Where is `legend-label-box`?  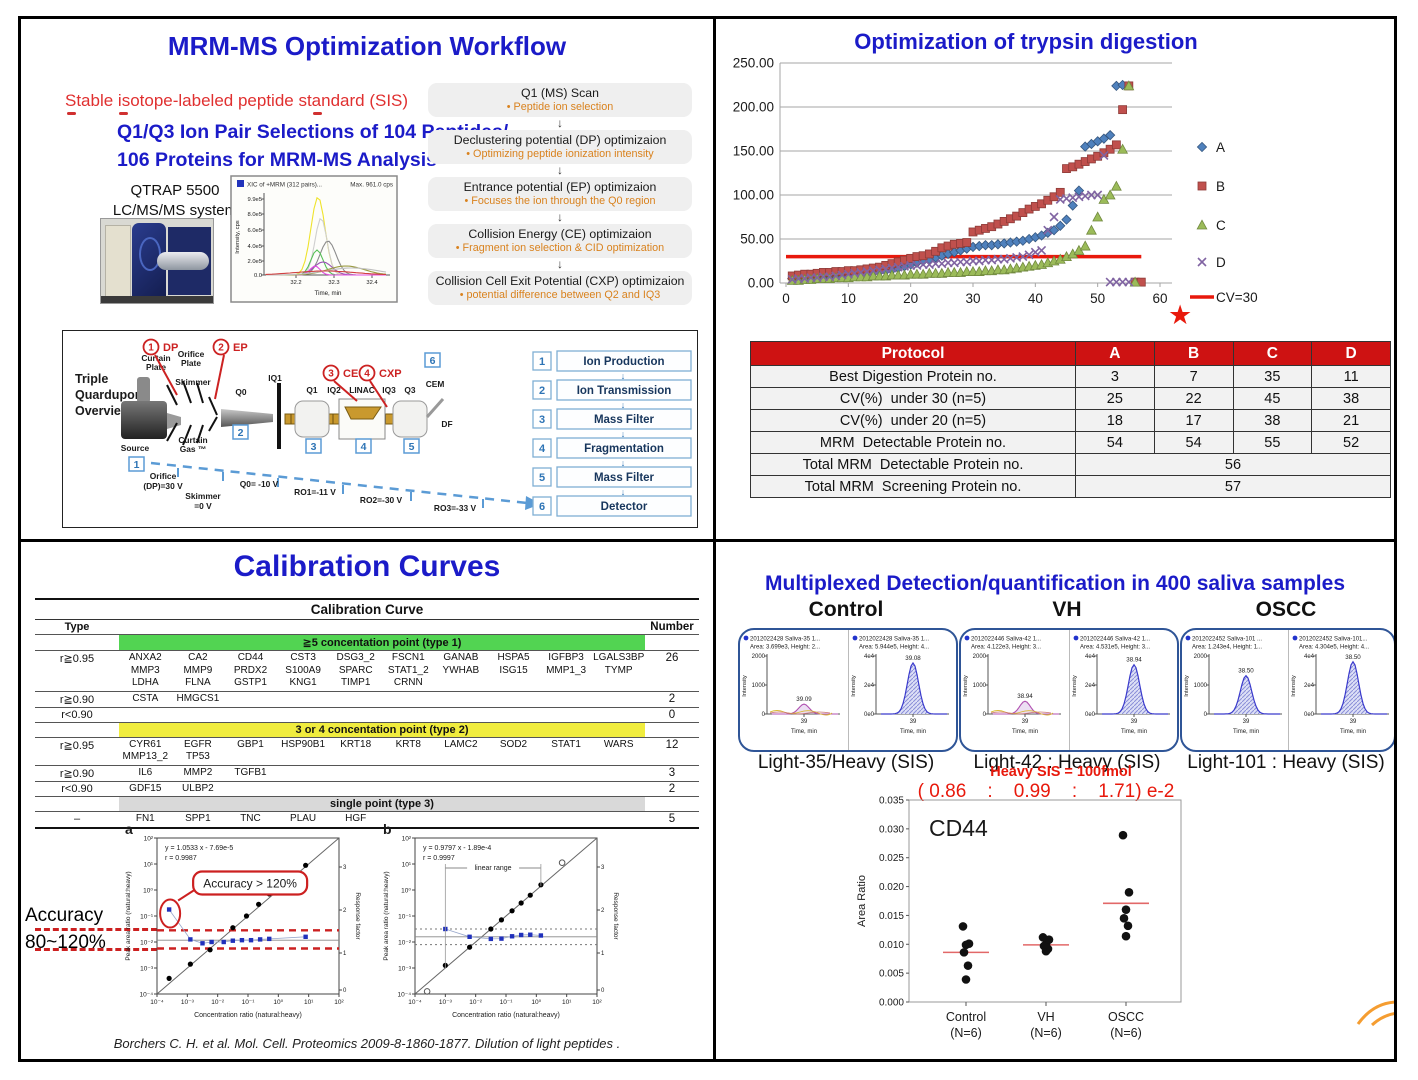 legend-label-box is located at coordinates (624, 390).